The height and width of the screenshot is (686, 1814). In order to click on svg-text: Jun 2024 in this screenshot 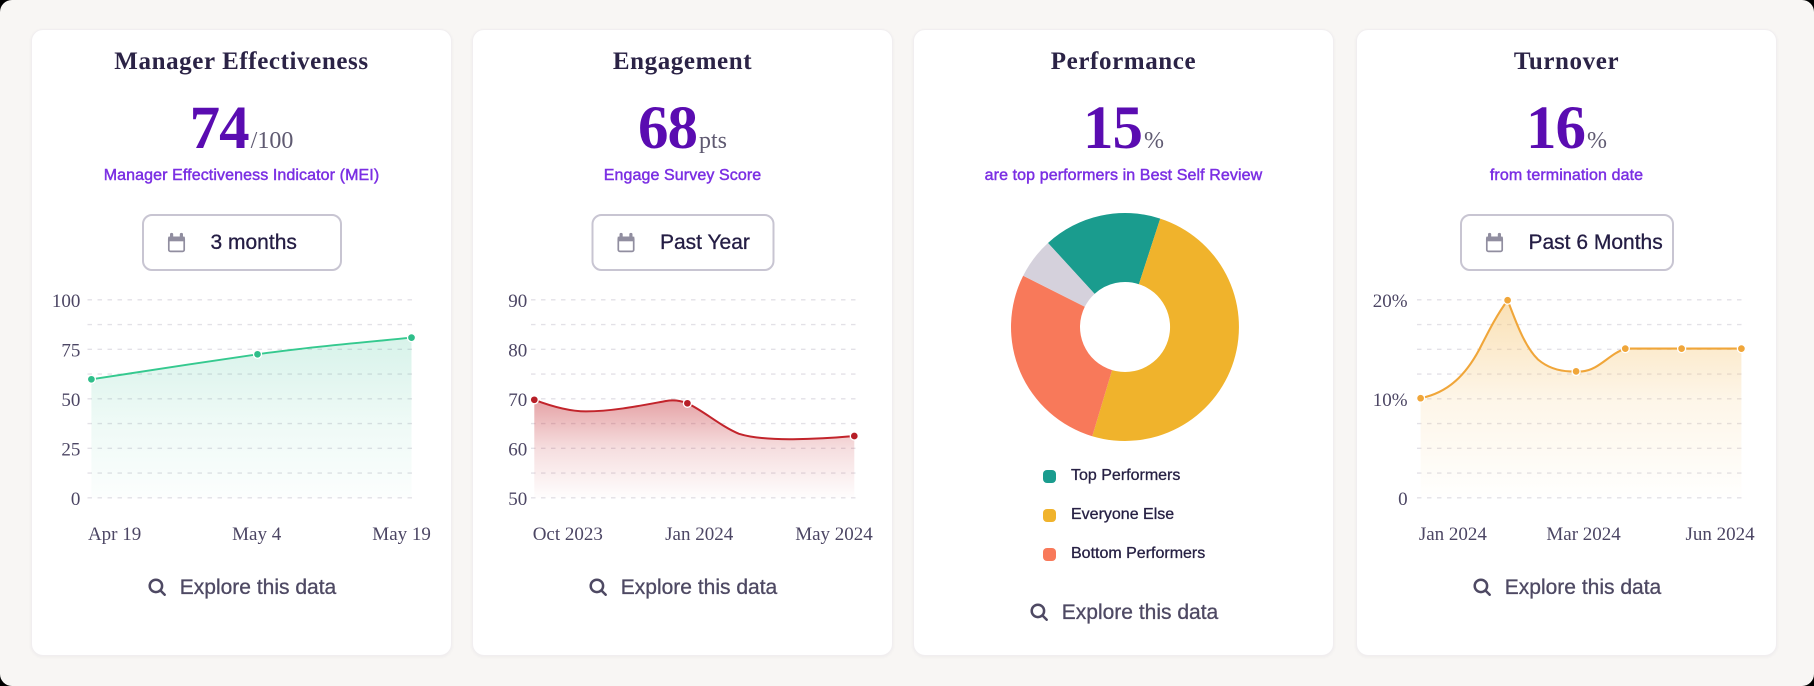, I will do `click(1721, 534)`.